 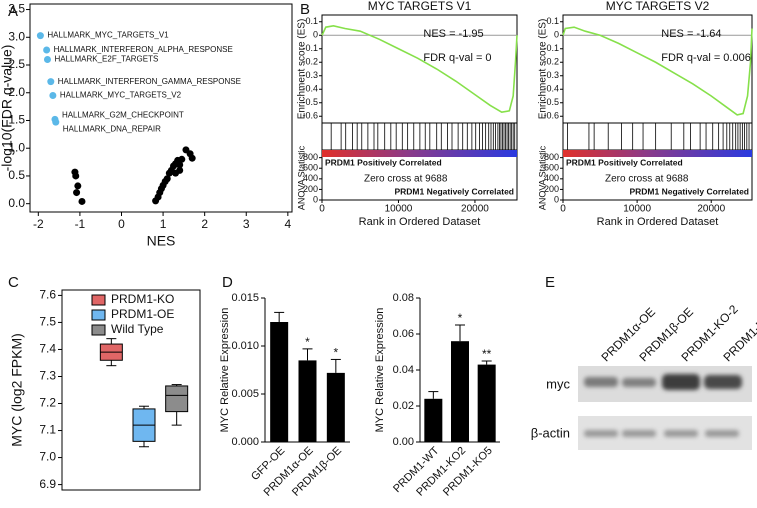 What do you see at coordinates (227, 282) in the screenshot?
I see `panel-letter: D` at bounding box center [227, 282].